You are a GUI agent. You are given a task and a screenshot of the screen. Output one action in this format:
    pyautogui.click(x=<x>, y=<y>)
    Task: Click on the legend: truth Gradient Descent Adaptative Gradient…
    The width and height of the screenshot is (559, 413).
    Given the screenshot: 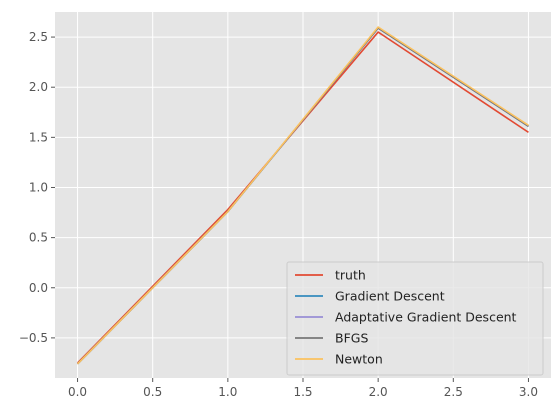 What is the action you would take?
    pyautogui.click(x=415, y=318)
    